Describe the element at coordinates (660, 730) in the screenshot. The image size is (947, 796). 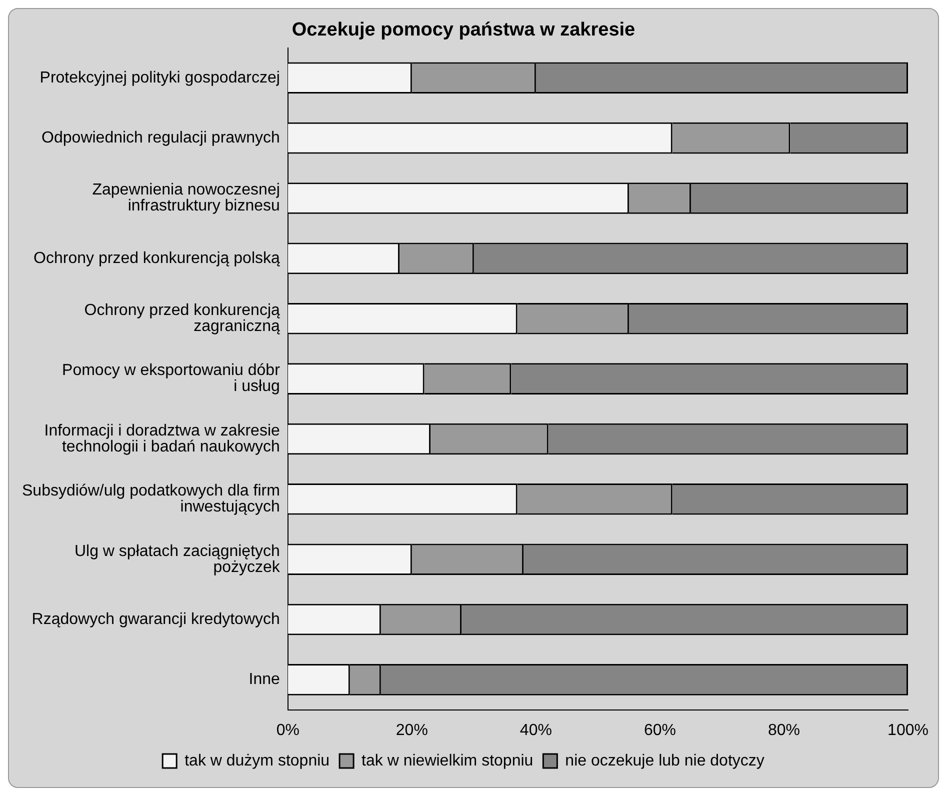
I see `x-tick-label: 60%` at that location.